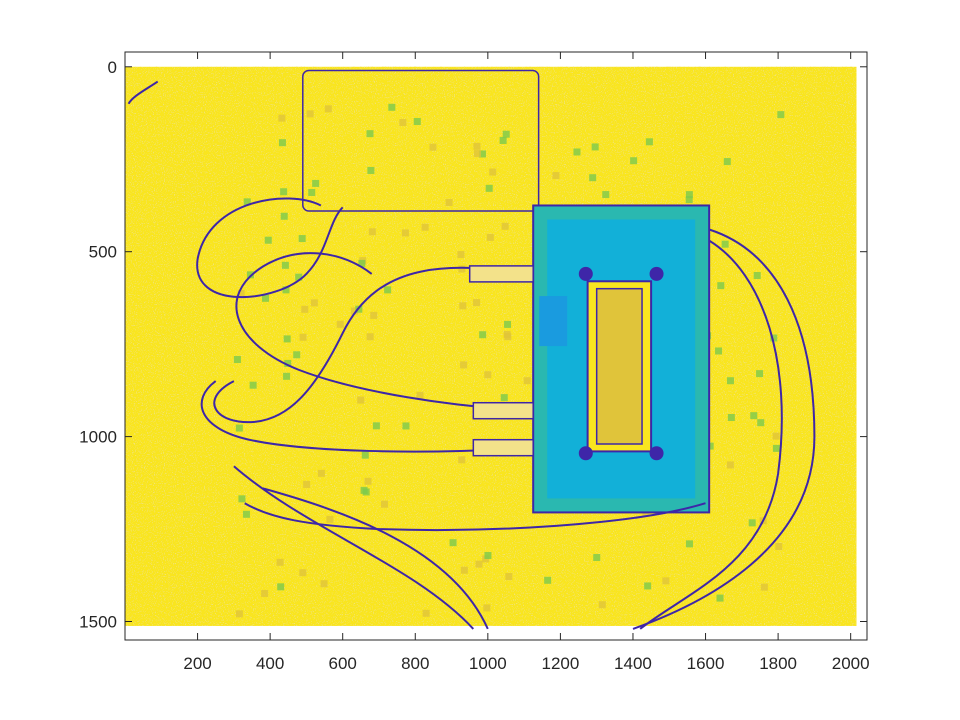  Describe the element at coordinates (421, 140) in the screenshot. I see `tablet-outline` at that location.